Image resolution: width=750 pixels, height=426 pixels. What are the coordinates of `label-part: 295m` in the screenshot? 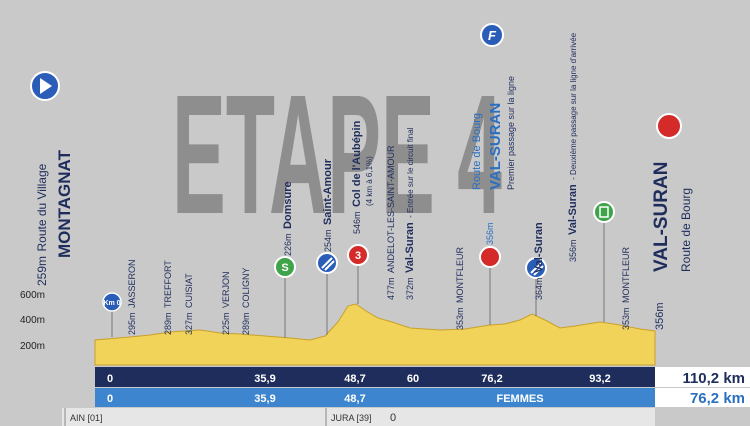 It's located at (132, 323).